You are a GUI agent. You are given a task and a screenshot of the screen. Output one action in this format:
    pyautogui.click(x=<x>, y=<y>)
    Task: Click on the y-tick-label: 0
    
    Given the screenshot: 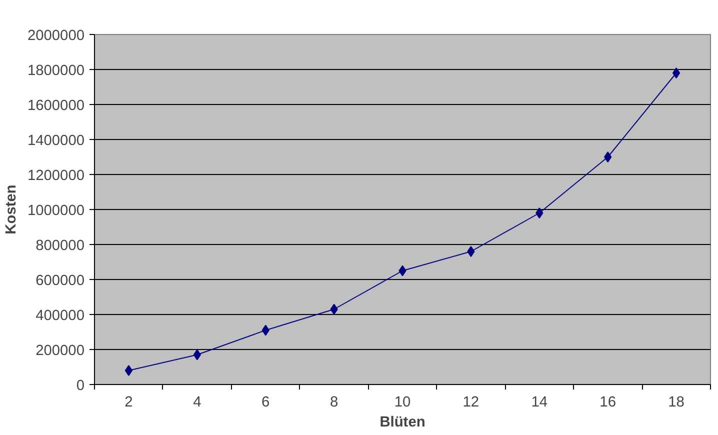 What is the action you would take?
    pyautogui.click(x=80, y=386)
    